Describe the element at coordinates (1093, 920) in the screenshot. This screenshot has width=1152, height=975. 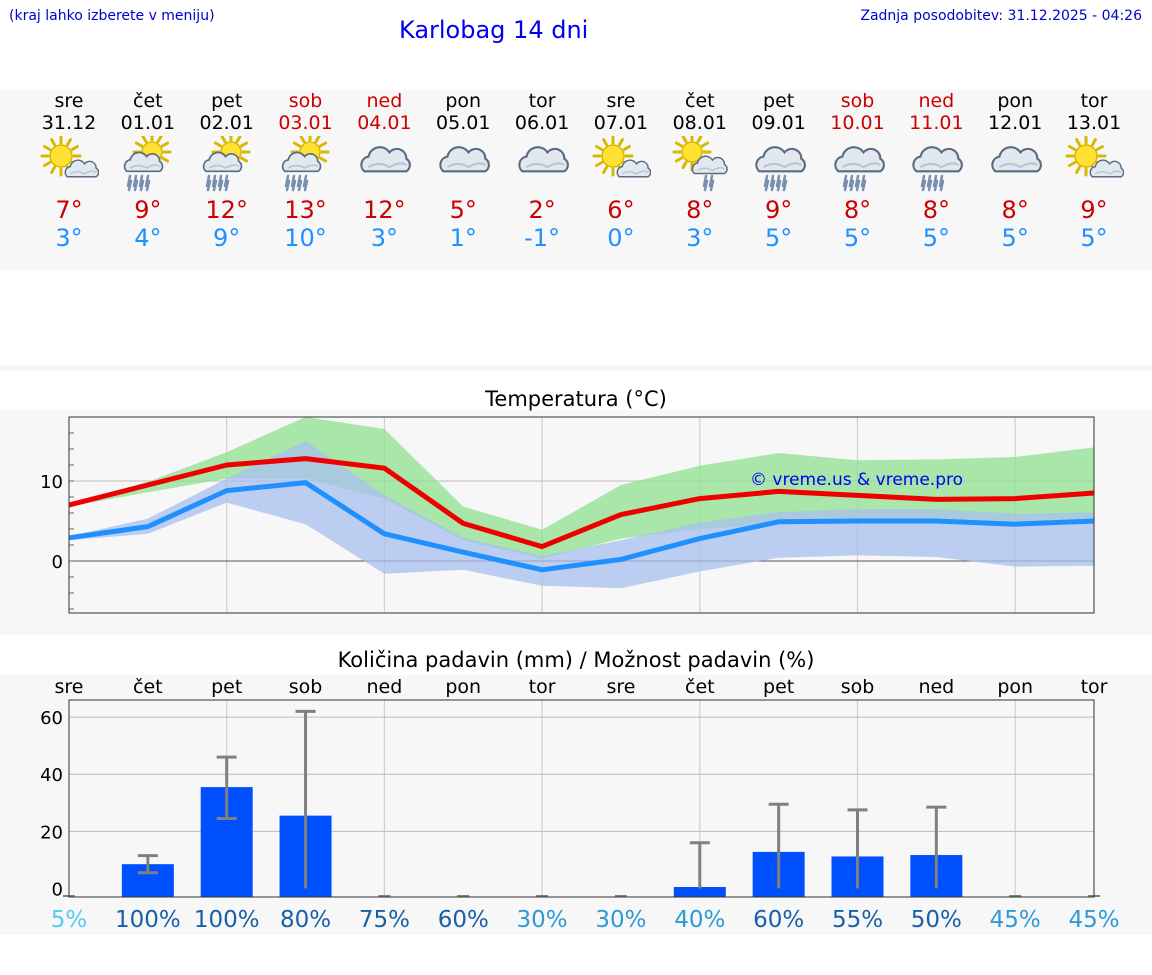
I see `precip-probability: 45%` at that location.